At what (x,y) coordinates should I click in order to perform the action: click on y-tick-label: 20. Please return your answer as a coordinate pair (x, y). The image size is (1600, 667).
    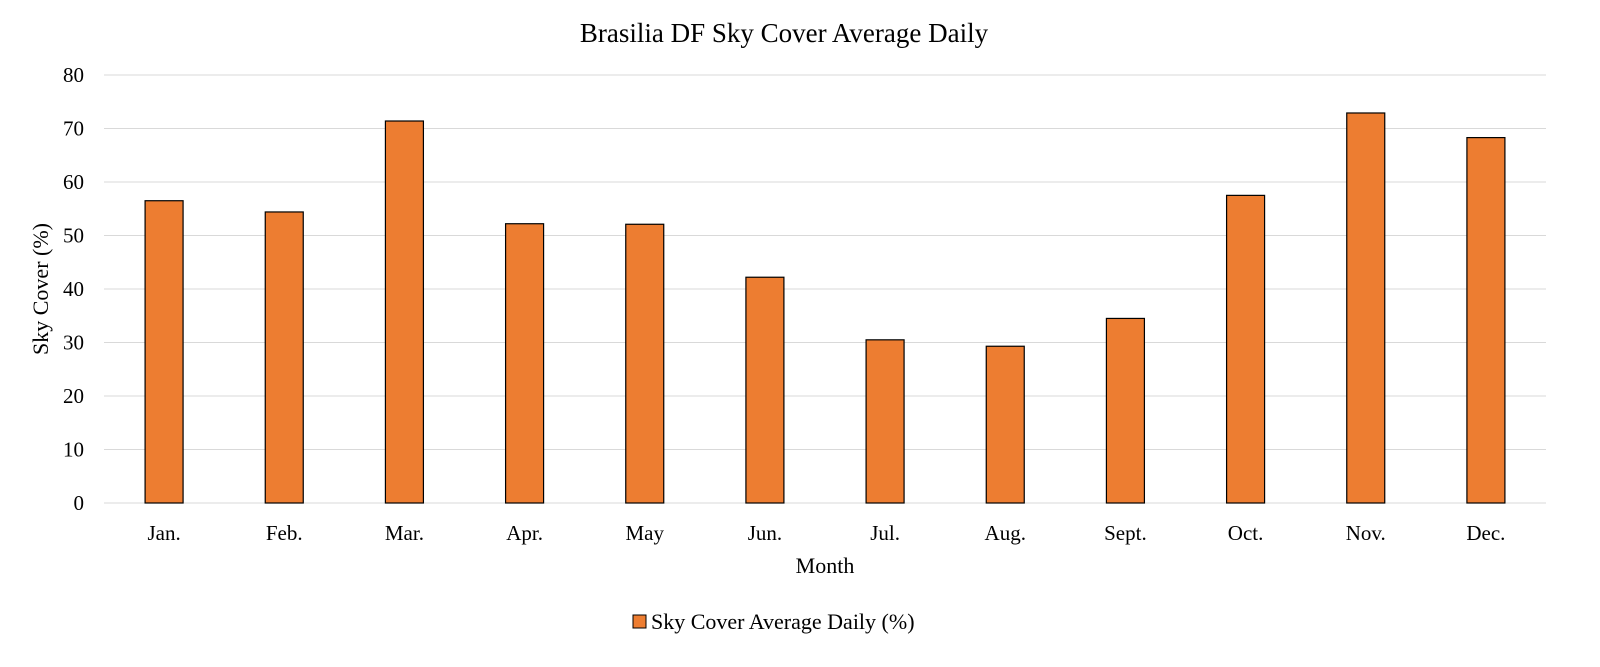
    Looking at the image, I should click on (73, 396).